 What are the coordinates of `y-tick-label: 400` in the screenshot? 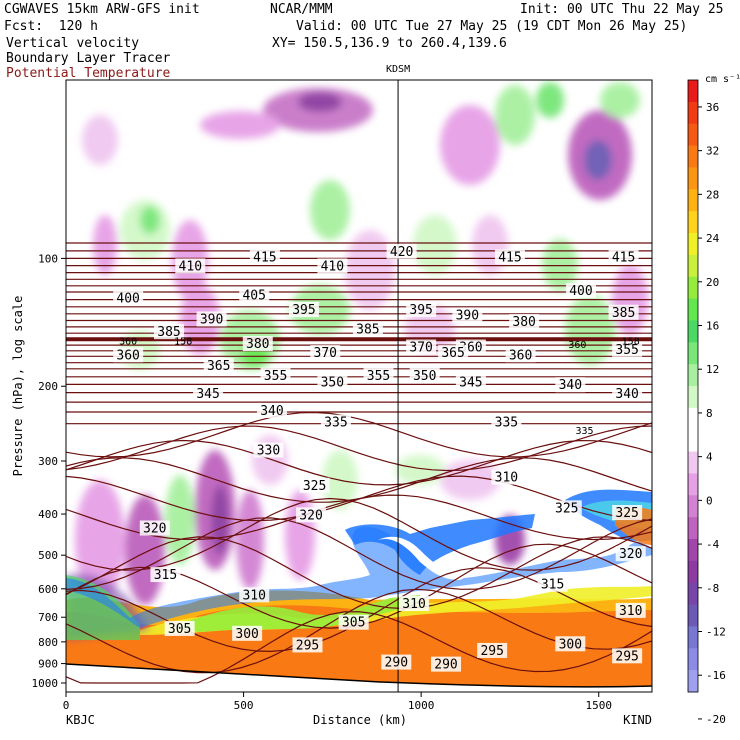 It's located at (48, 514).